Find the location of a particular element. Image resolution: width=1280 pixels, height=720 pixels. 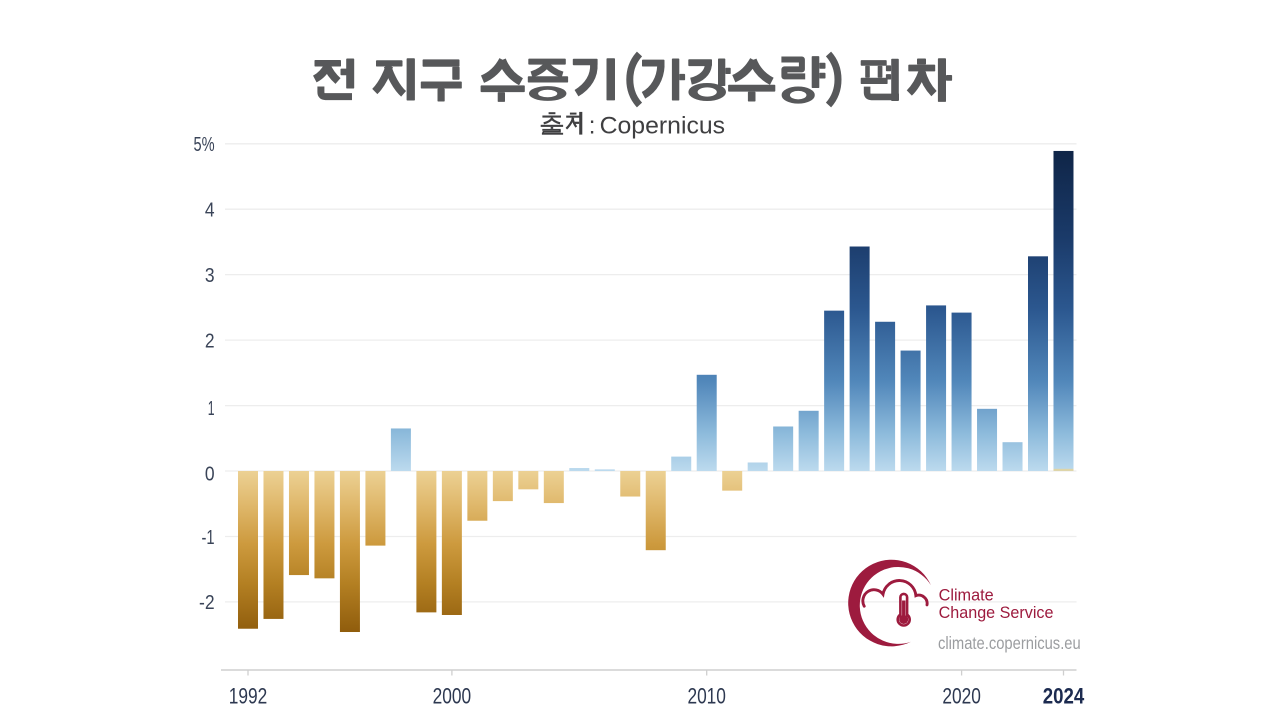

svg-text: 2000 is located at coordinates (452, 696).